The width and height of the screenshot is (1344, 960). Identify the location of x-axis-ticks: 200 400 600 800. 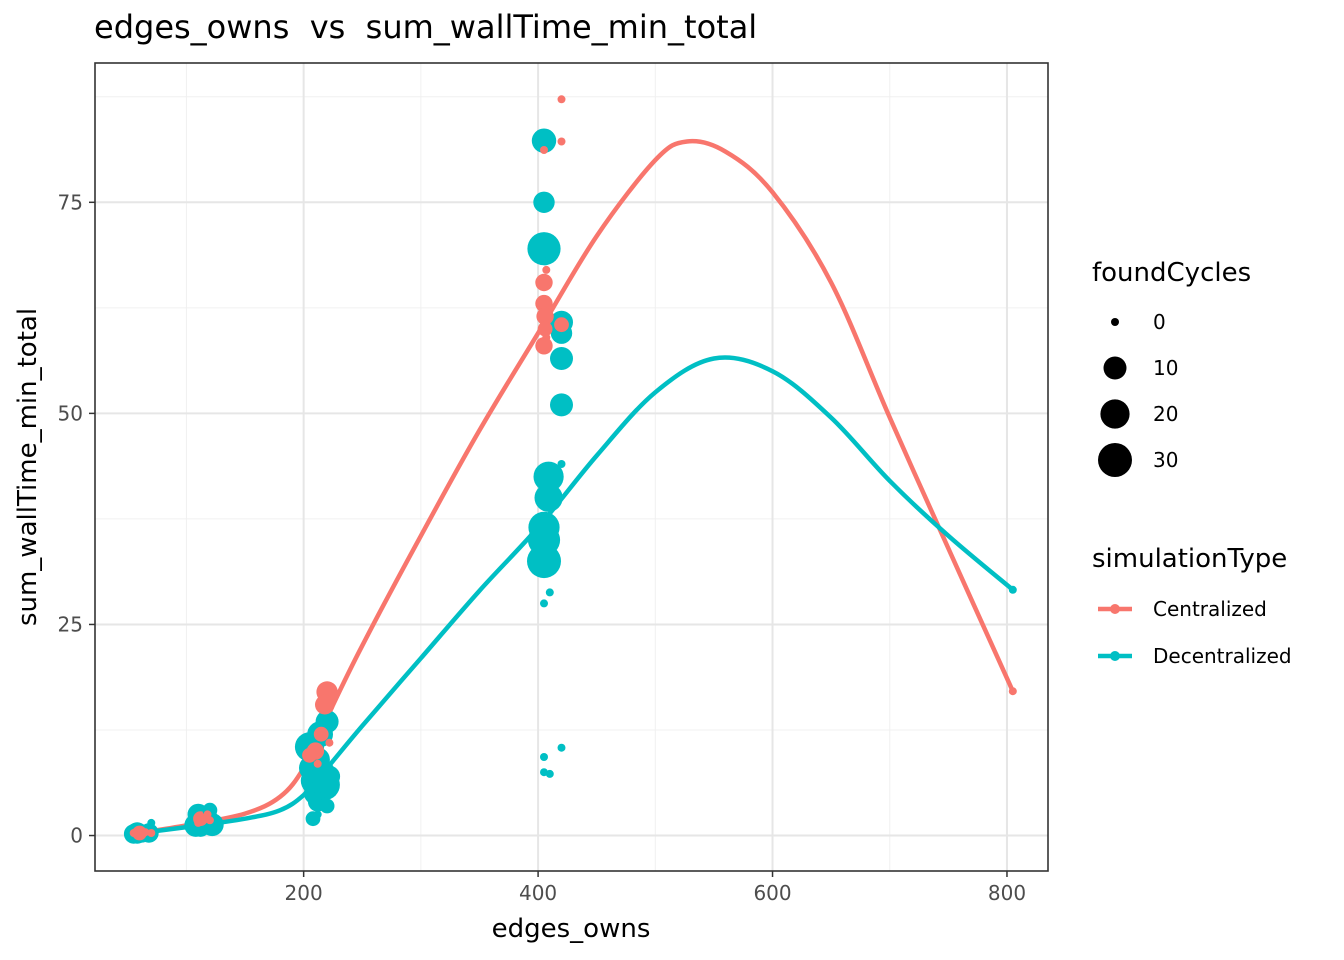
(655, 888).